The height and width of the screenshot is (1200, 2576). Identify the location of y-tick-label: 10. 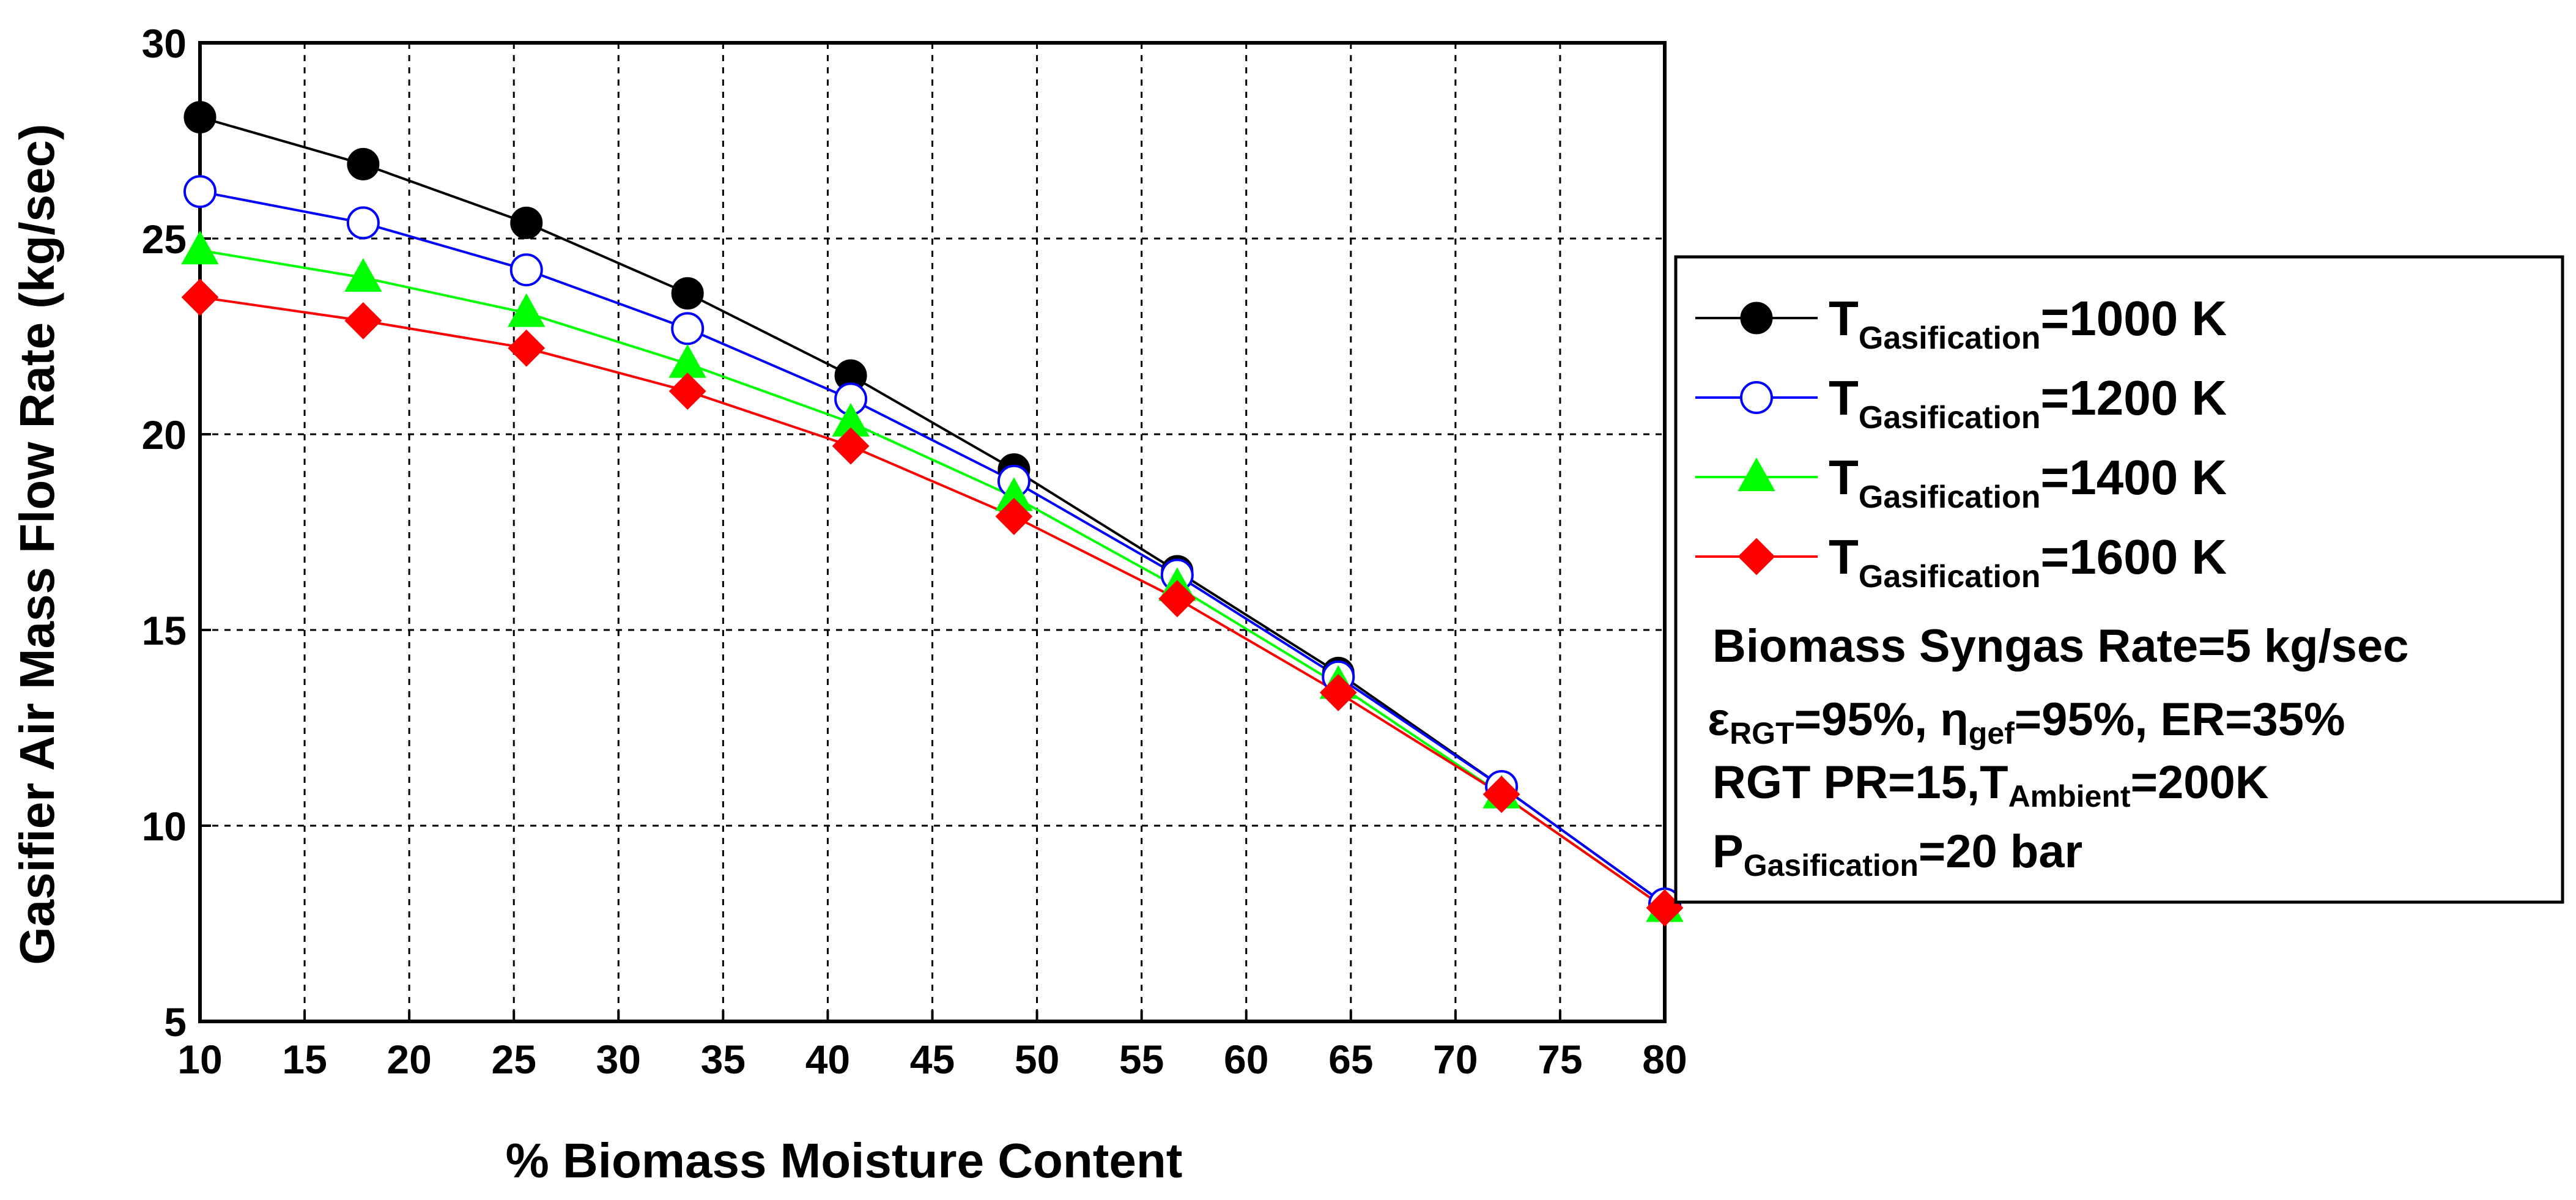
(164, 826).